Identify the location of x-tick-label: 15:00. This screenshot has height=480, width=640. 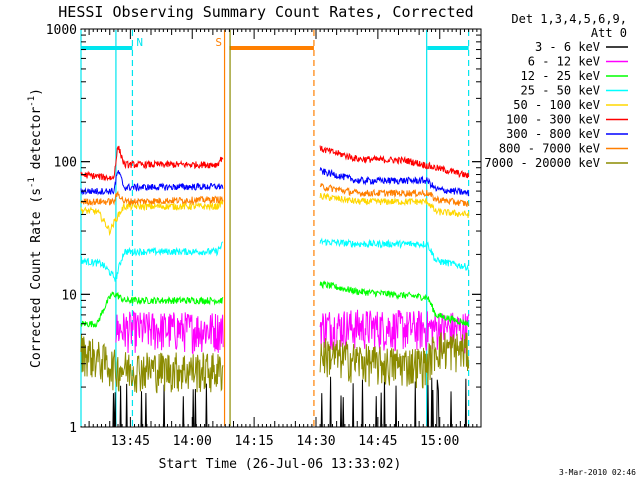
(439, 441).